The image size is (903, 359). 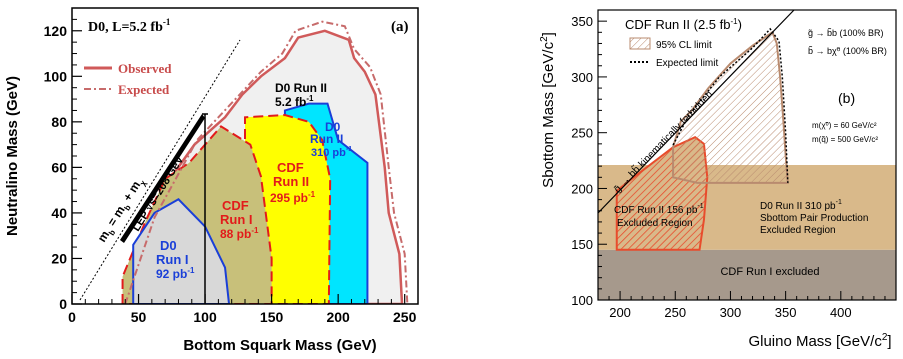 What do you see at coordinates (687, 63) in the screenshot?
I see `legend-expected-limit-label: Expected limit` at bounding box center [687, 63].